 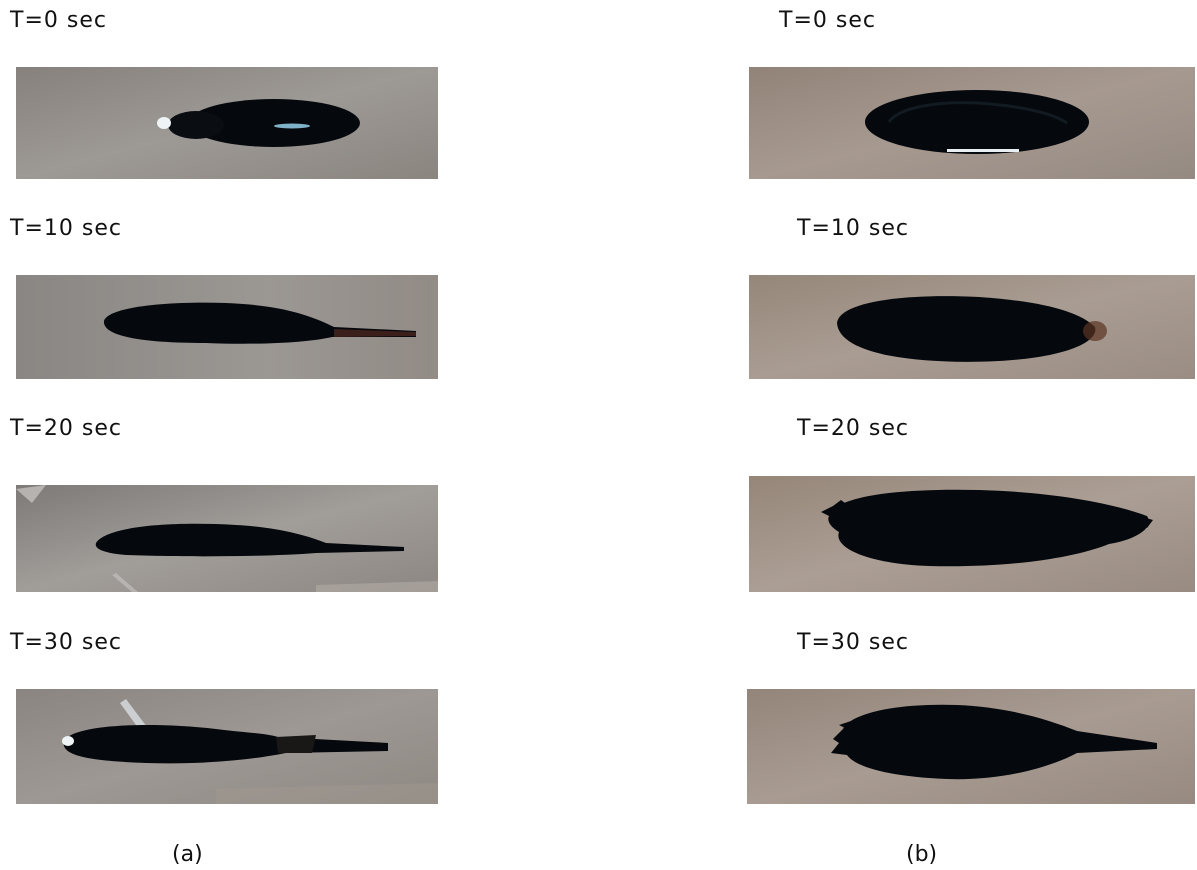 What do you see at coordinates (66, 642) in the screenshot?
I see `time-label-a-30: T=30 sec` at bounding box center [66, 642].